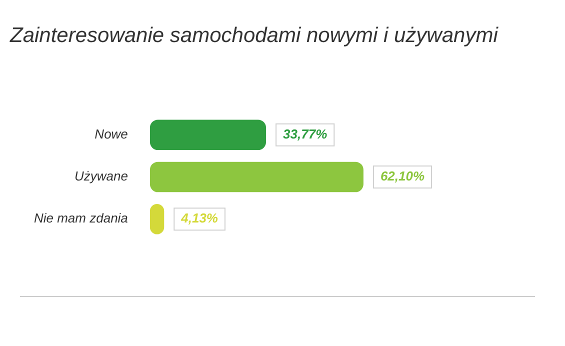  I want to click on data-label: 62,10%, so click(402, 176).